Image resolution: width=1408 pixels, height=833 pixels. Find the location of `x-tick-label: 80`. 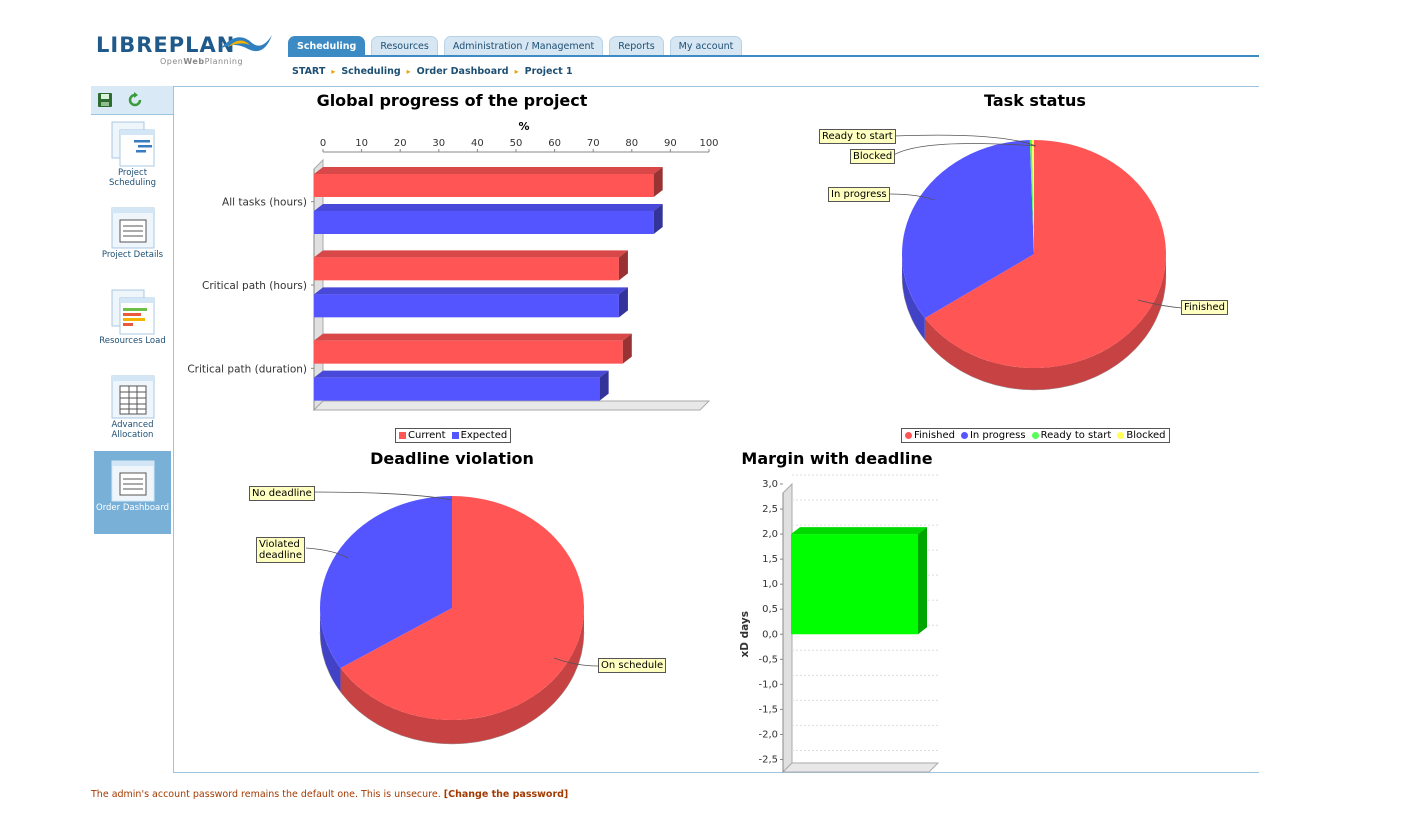

x-tick-label: 80 is located at coordinates (631, 143).